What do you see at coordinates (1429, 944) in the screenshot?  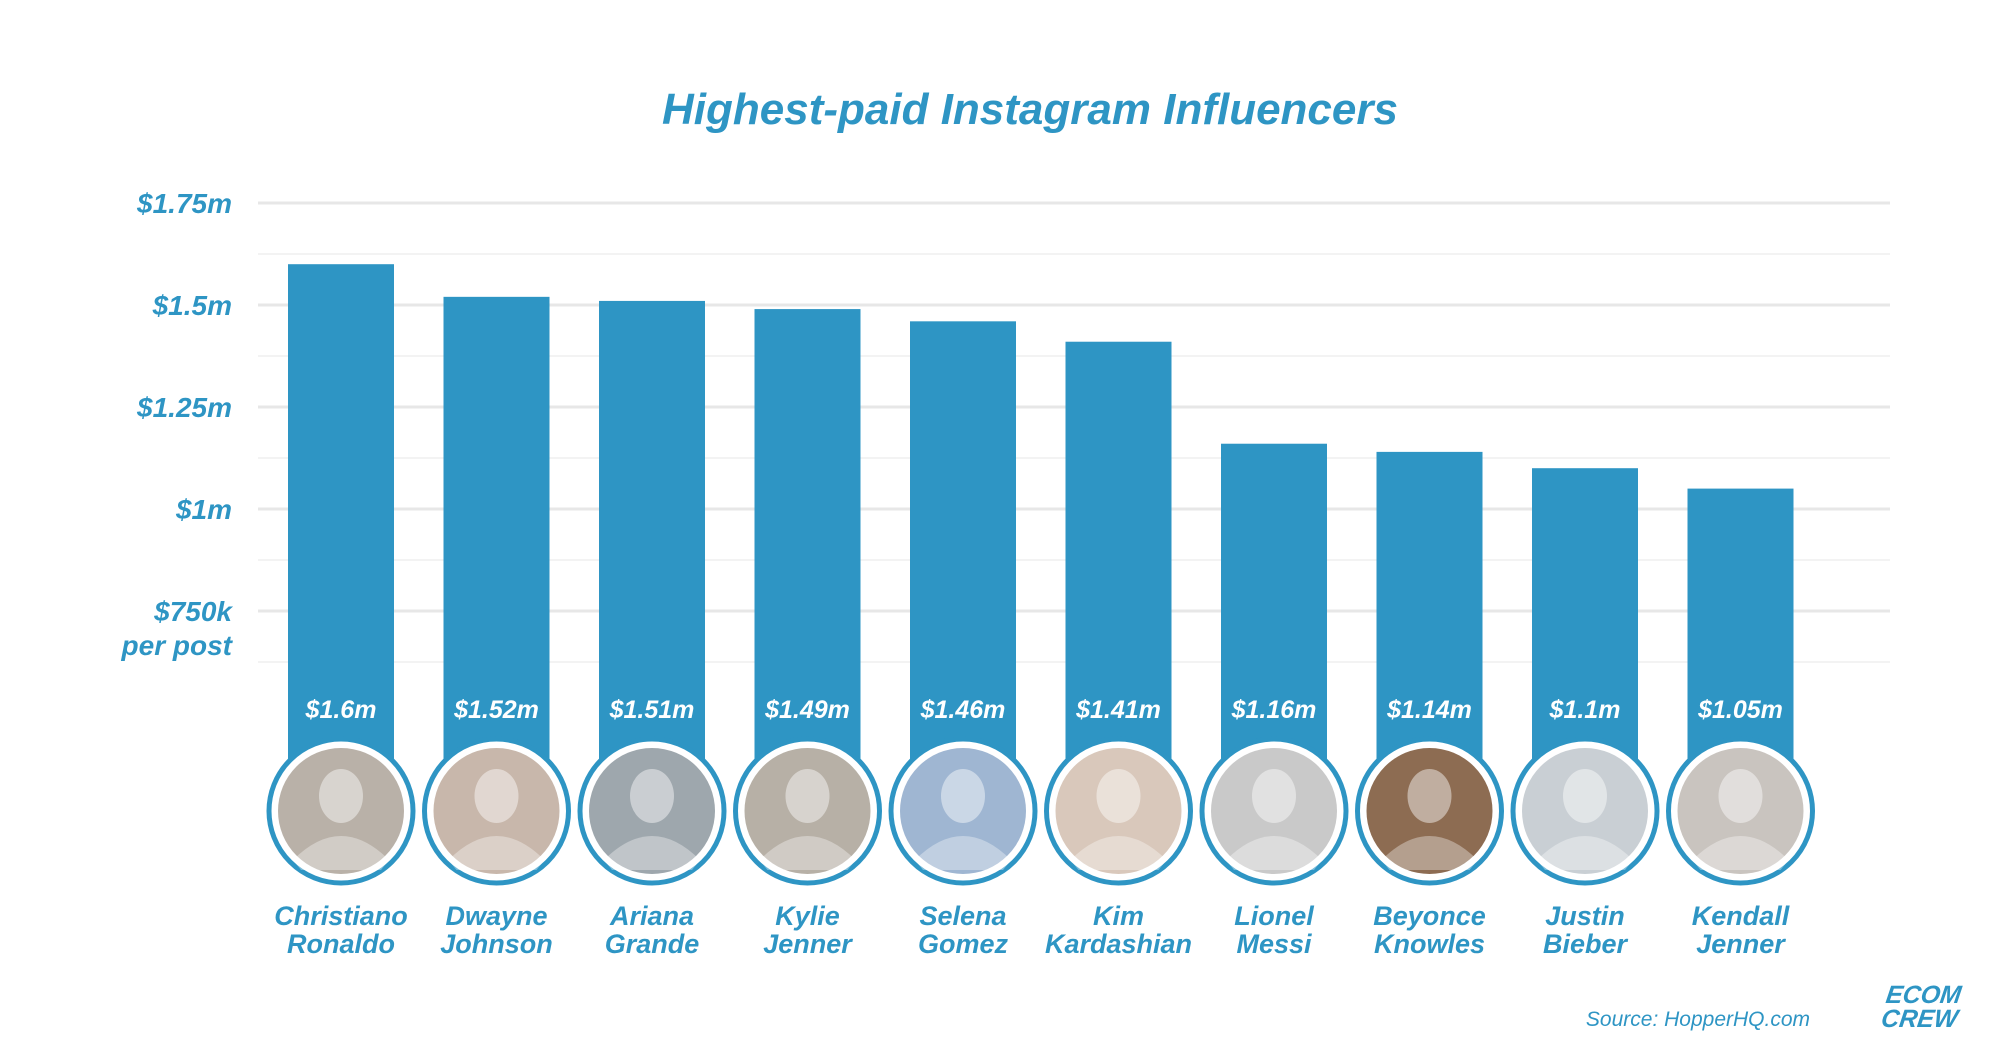 I see `category-label: Knowles` at bounding box center [1429, 944].